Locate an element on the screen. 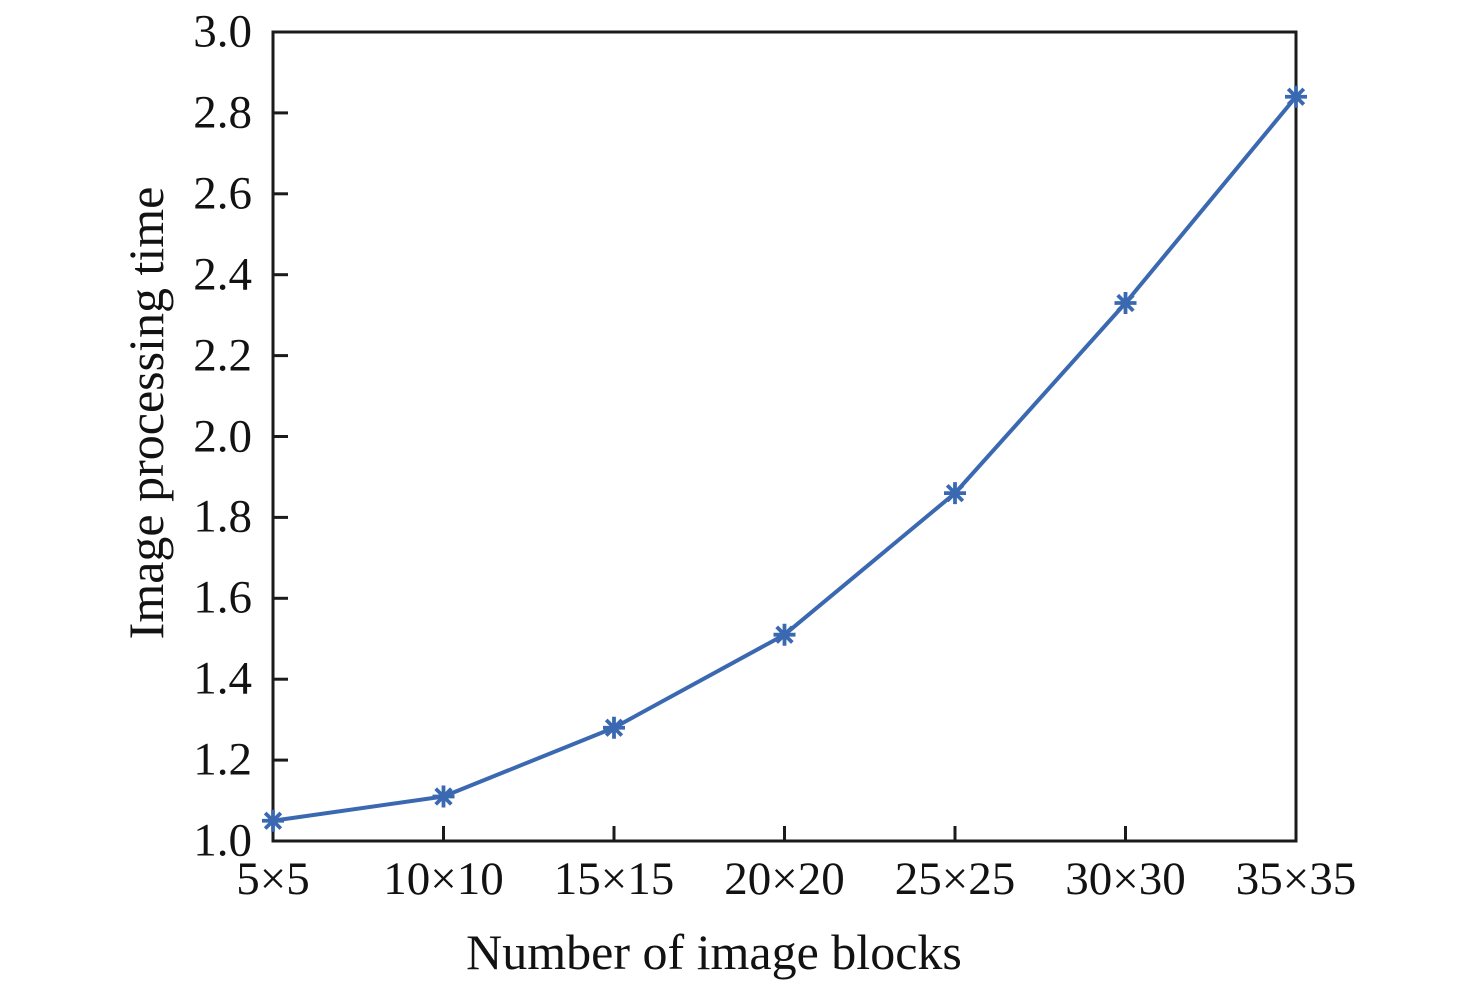  x-tick-label: 5×5 is located at coordinates (273, 879).